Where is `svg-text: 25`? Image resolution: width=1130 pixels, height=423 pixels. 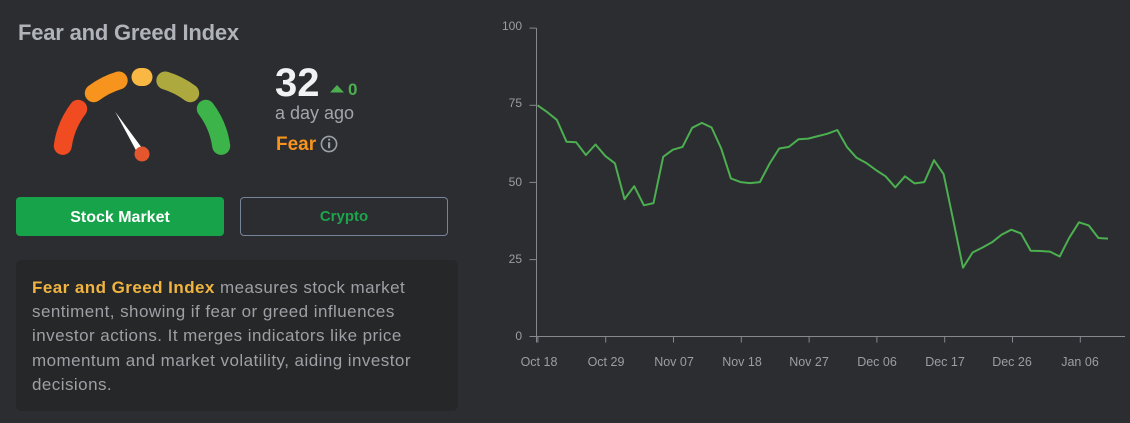
svg-text: 25 is located at coordinates (516, 259).